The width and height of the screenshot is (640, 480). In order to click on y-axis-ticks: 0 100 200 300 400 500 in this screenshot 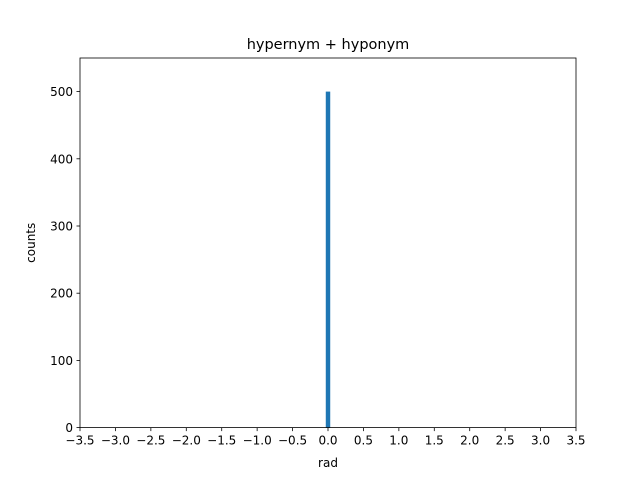, I will do `click(65, 260)`.